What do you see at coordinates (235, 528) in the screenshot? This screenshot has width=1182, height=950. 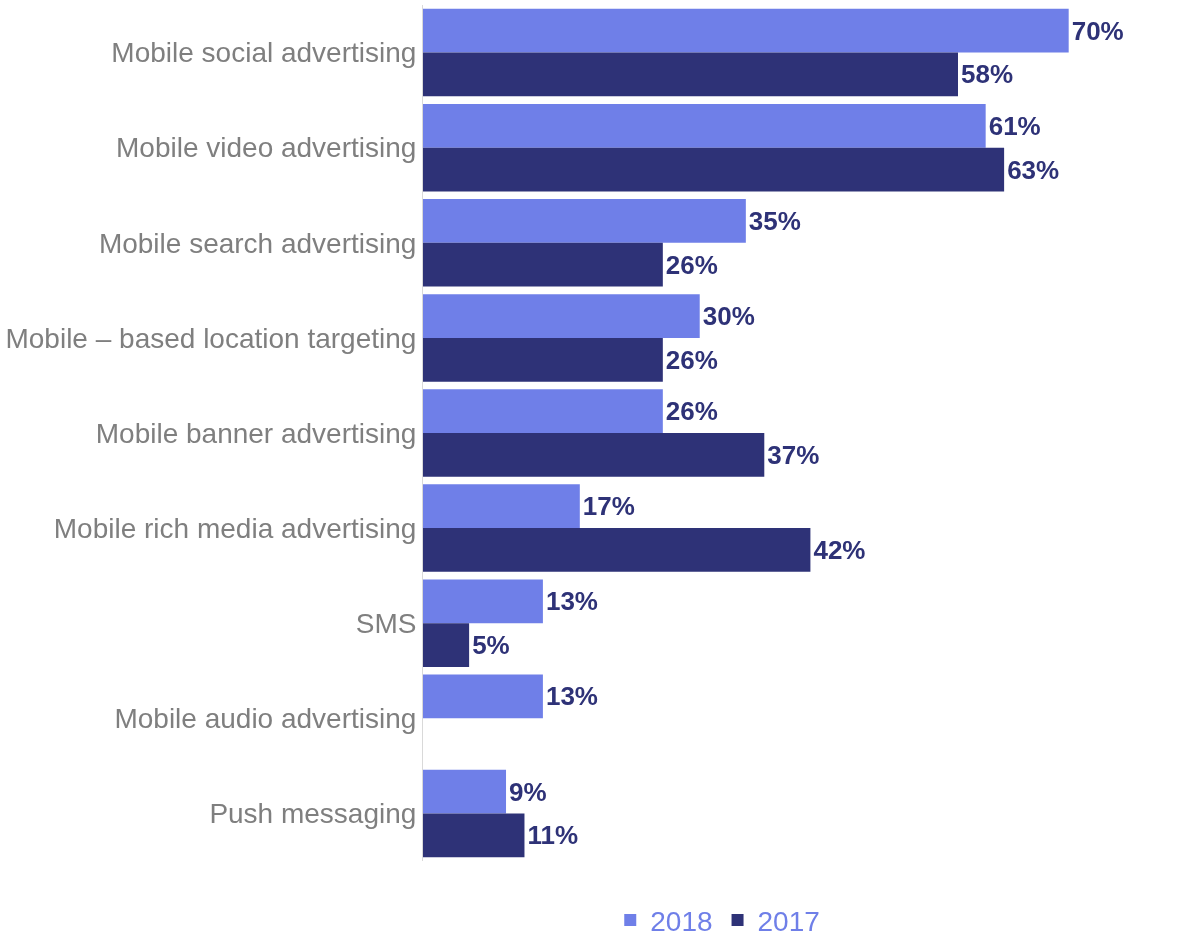 I see `y-tick-label: Mobile rich media advertising` at bounding box center [235, 528].